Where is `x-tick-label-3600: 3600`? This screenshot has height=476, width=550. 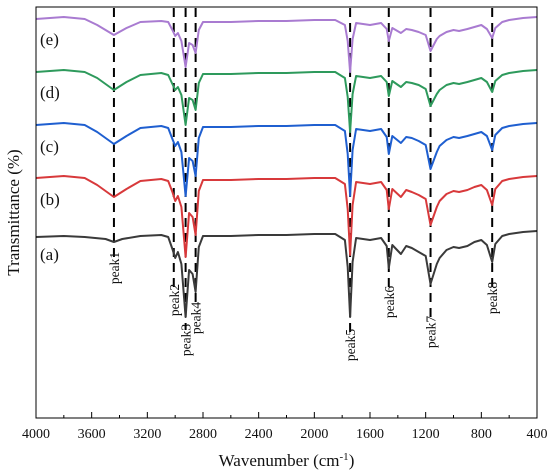 x-tick-label-3600: 3600 is located at coordinates (92, 434).